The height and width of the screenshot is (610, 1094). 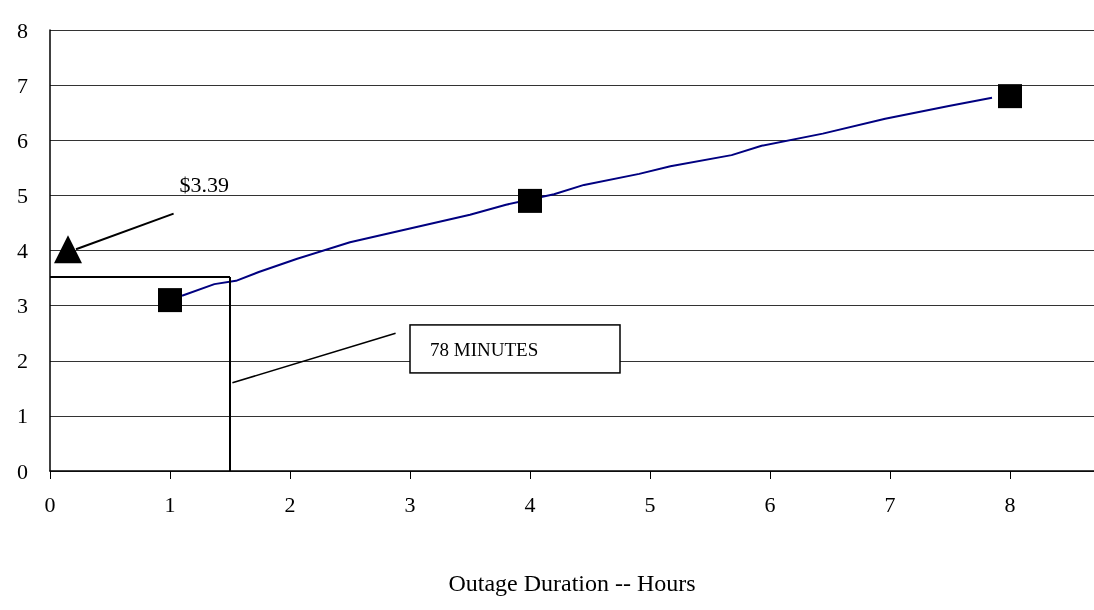 I want to click on x-tick-label: 0, so click(x=50, y=504).